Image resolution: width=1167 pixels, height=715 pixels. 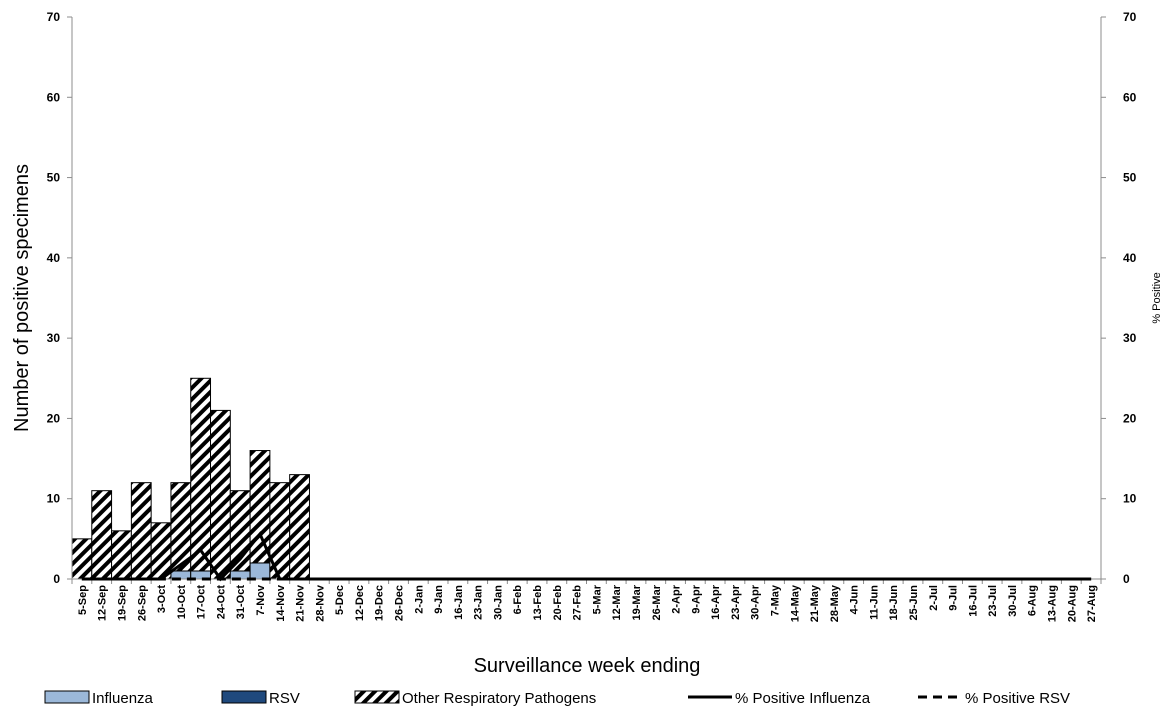 I want to click on x-tick-label: 17-Oct, so click(x=202, y=602).